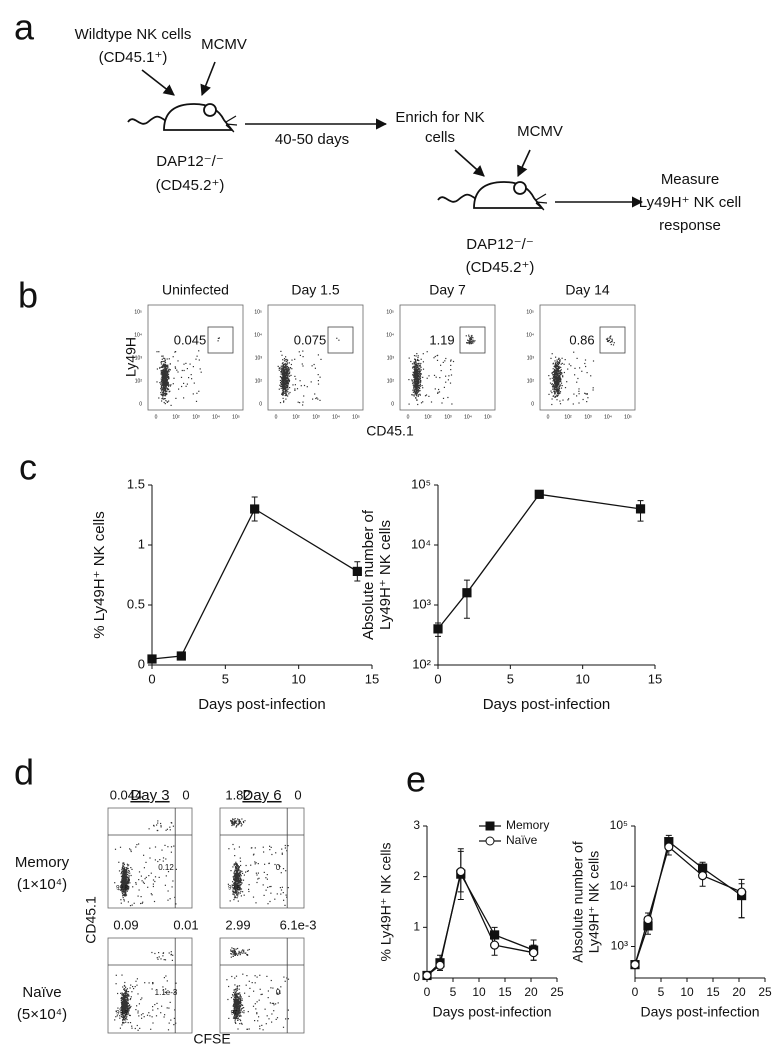  Describe the element at coordinates (237, 794) in the screenshot. I see `quadrant-value: 1.82` at that location.